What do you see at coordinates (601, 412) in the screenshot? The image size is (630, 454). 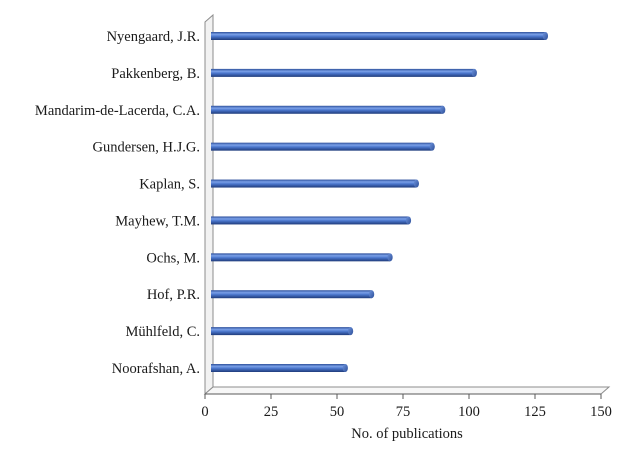 I see `x-tick-label: 150` at bounding box center [601, 412].